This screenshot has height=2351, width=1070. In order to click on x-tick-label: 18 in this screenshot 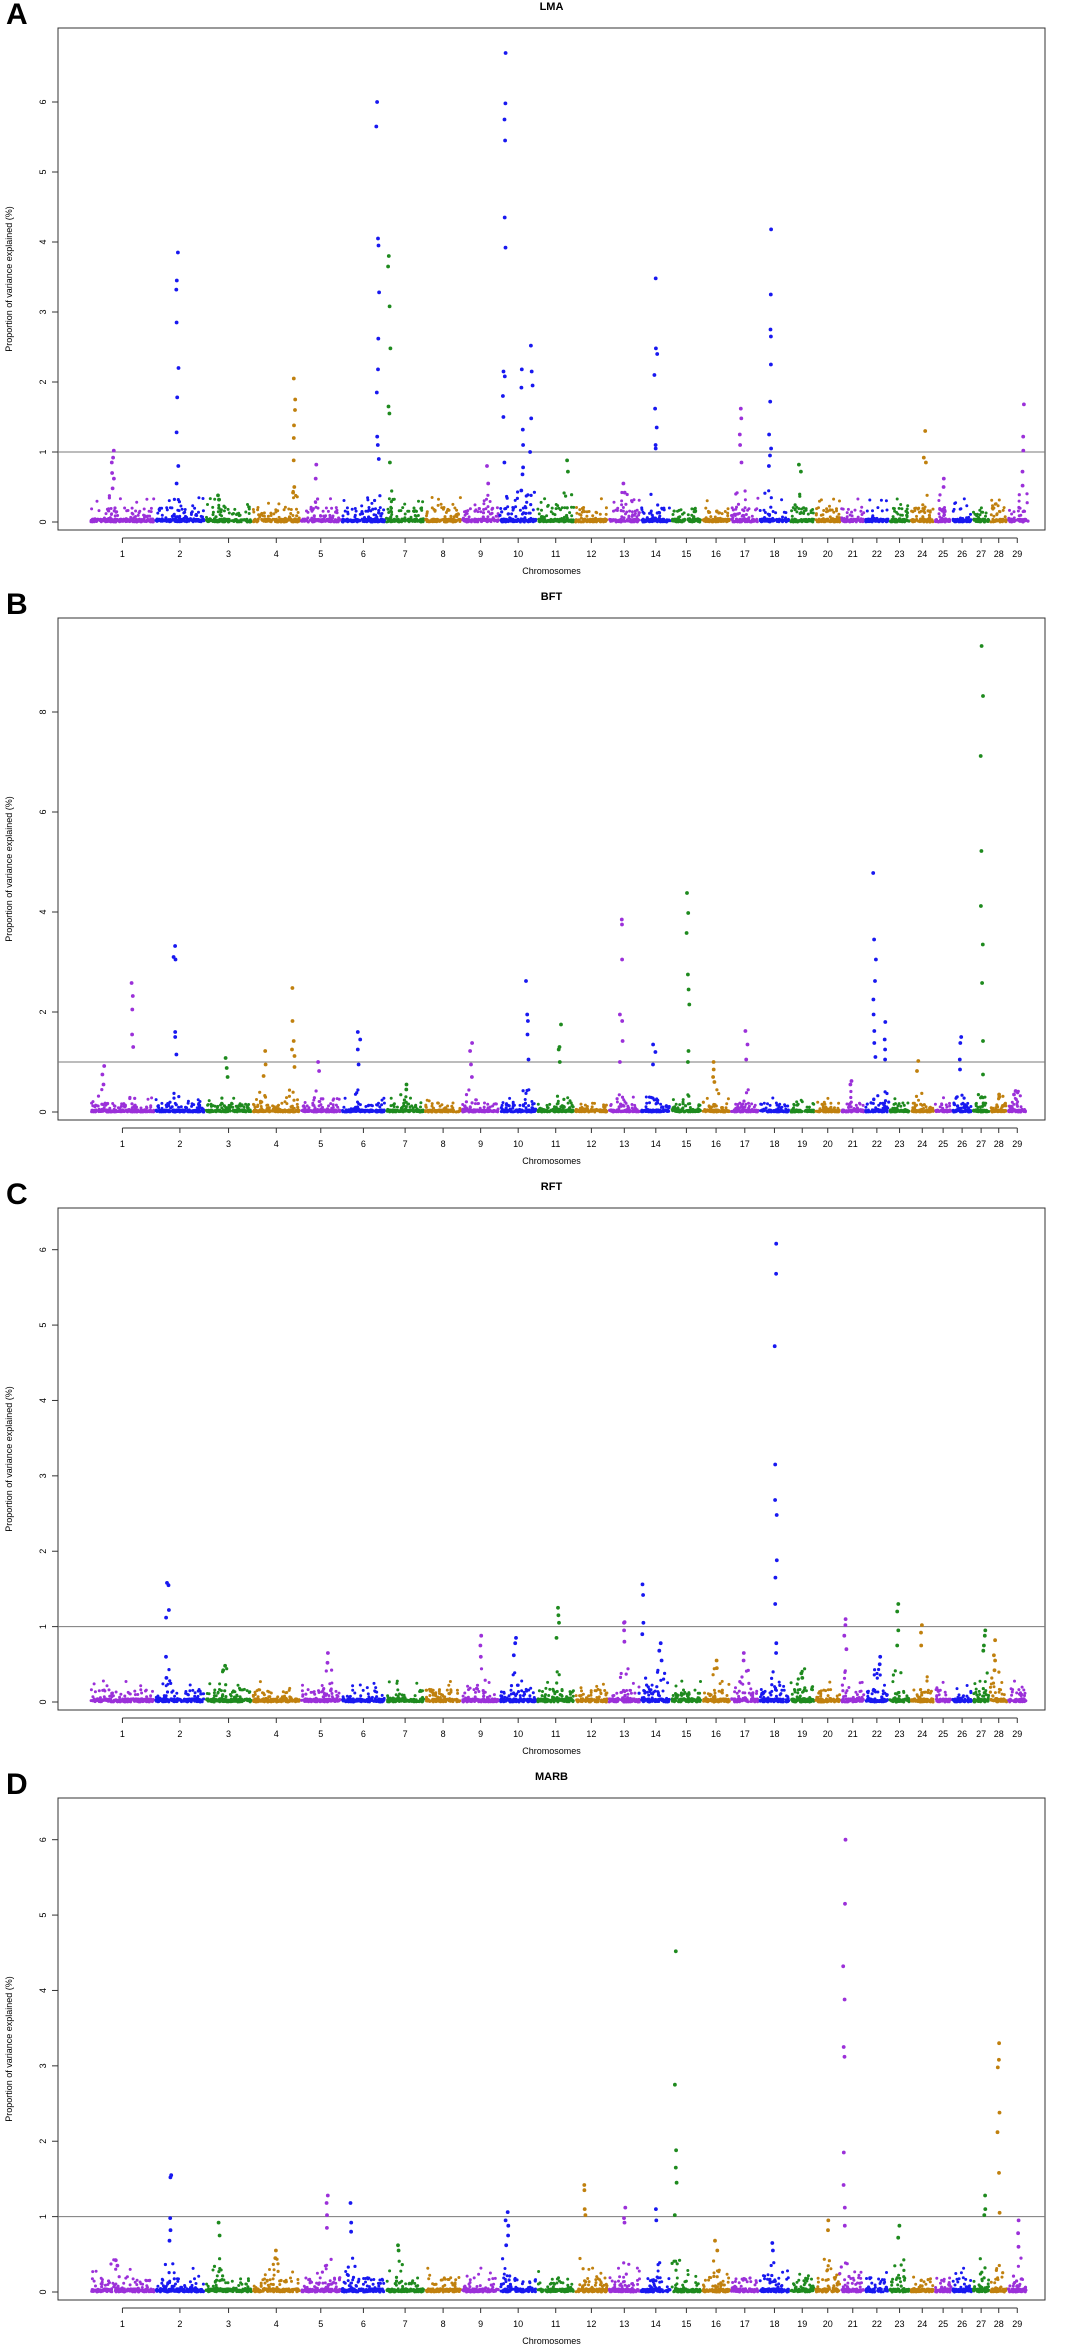, I will do `click(774, 1144)`.